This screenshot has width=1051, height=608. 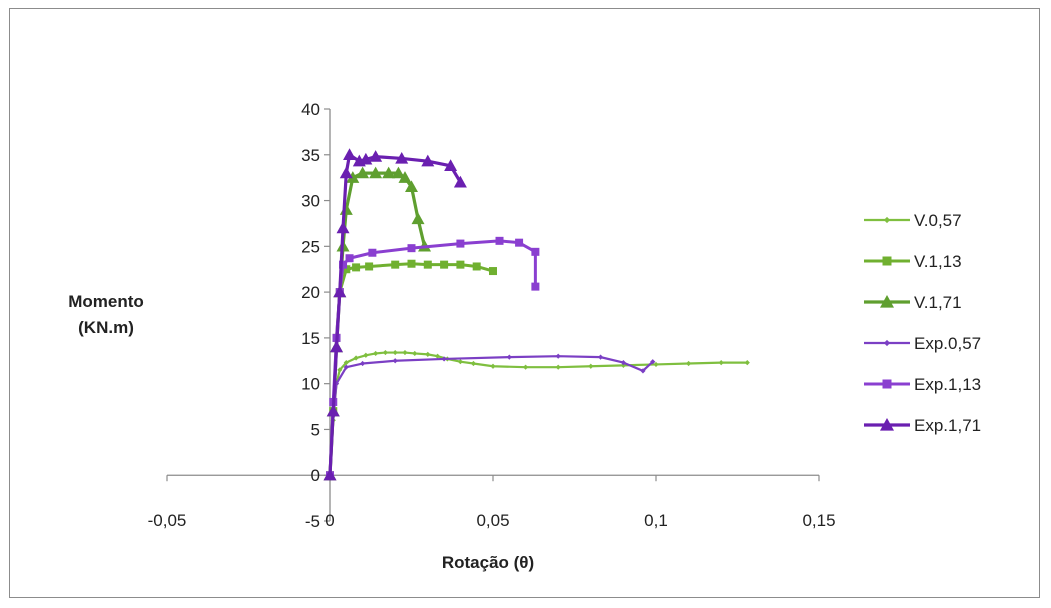 I want to click on y-tick-label: -5, so click(x=312, y=521).